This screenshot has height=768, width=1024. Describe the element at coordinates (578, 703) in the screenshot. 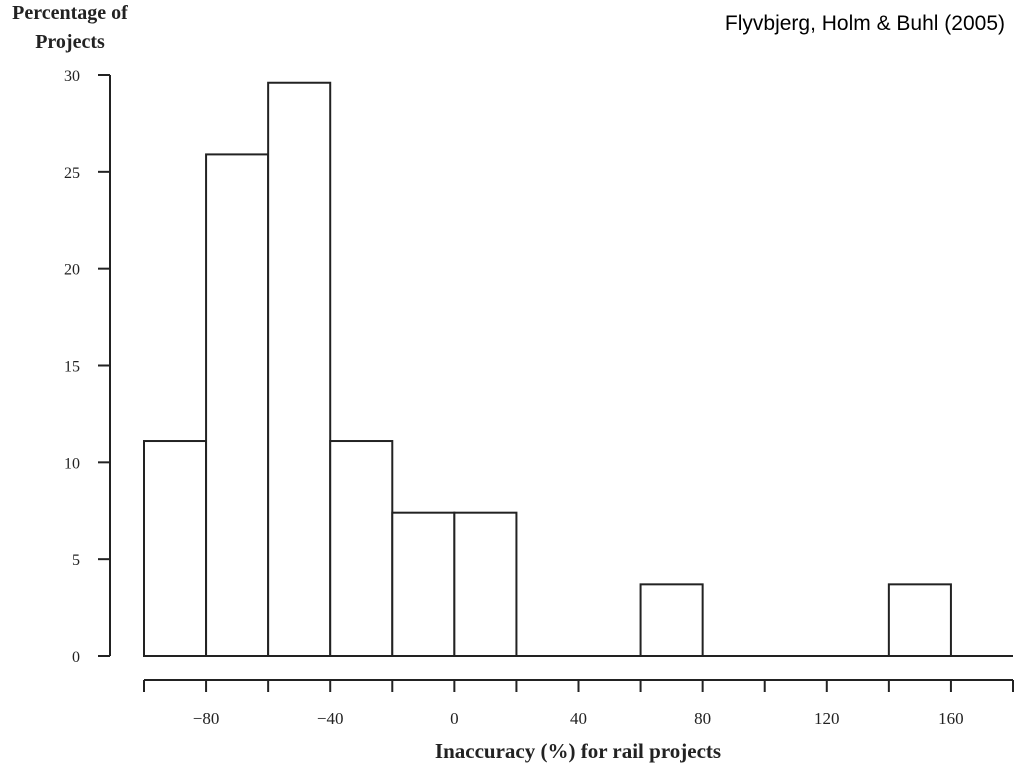

I see `x-axis: −80 −40 0 40 80 120 160` at that location.